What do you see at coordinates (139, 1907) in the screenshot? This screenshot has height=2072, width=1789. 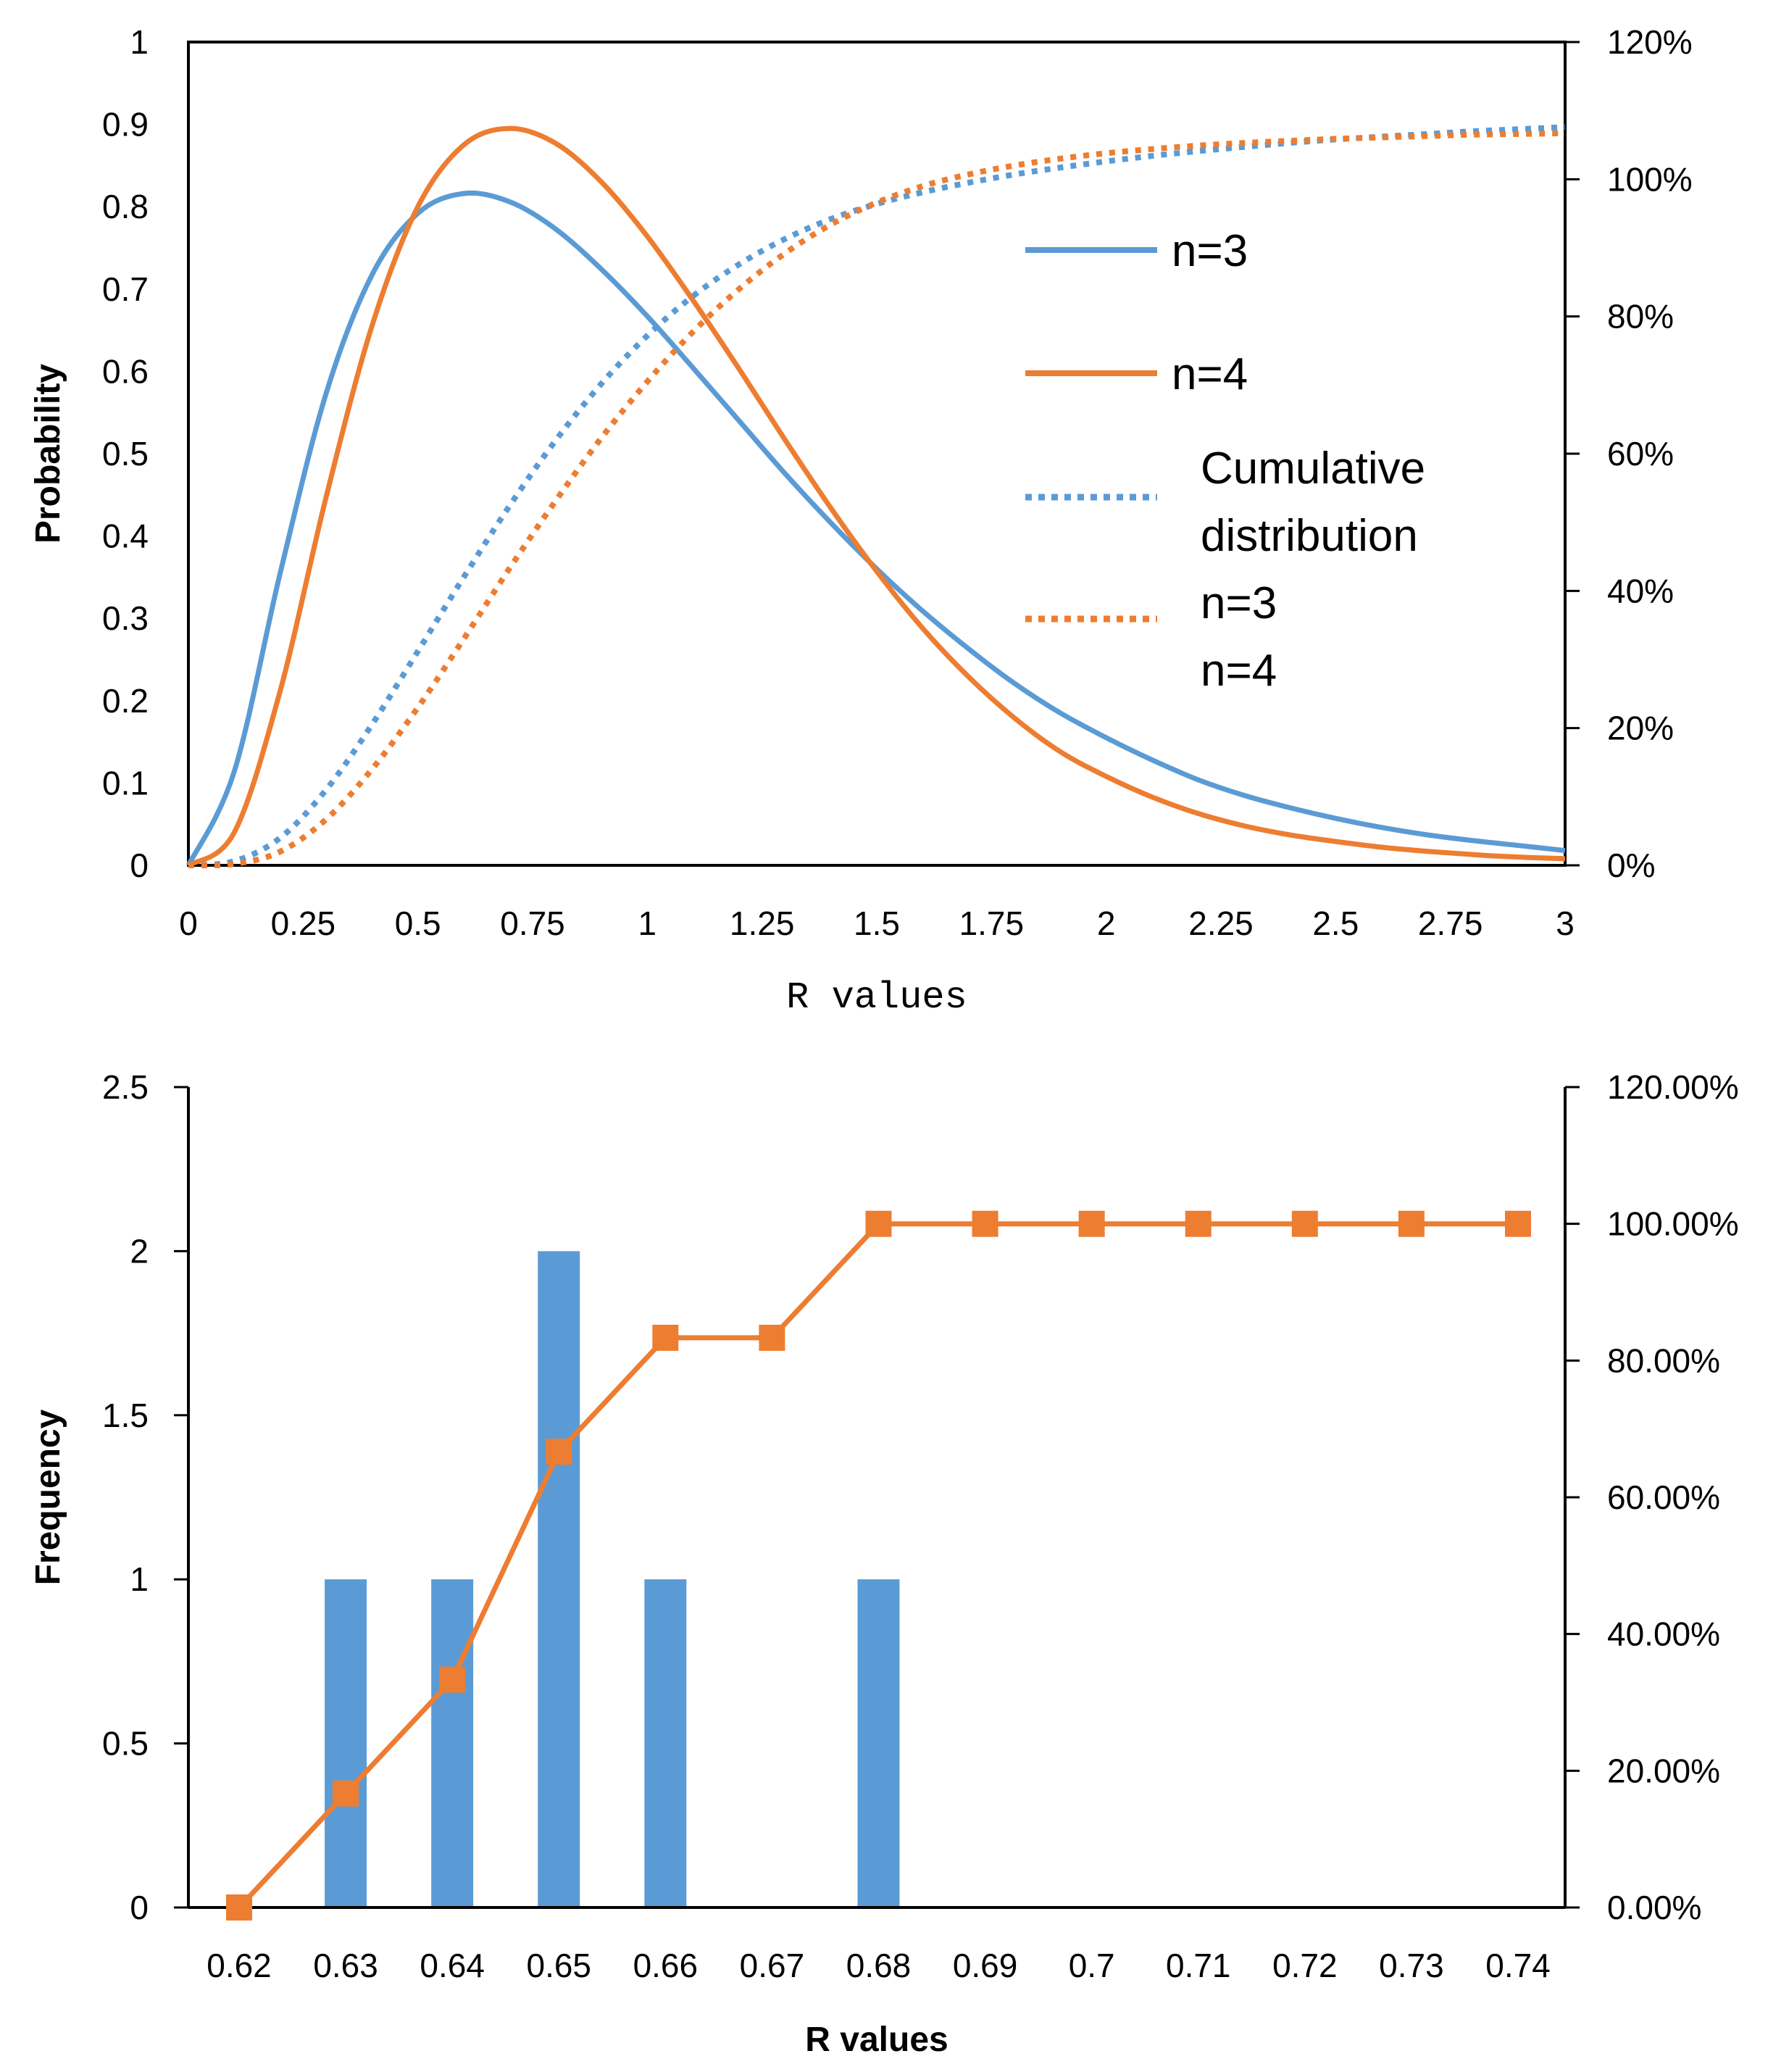 I see `bottom-y-tick-0: 0` at bounding box center [139, 1907].